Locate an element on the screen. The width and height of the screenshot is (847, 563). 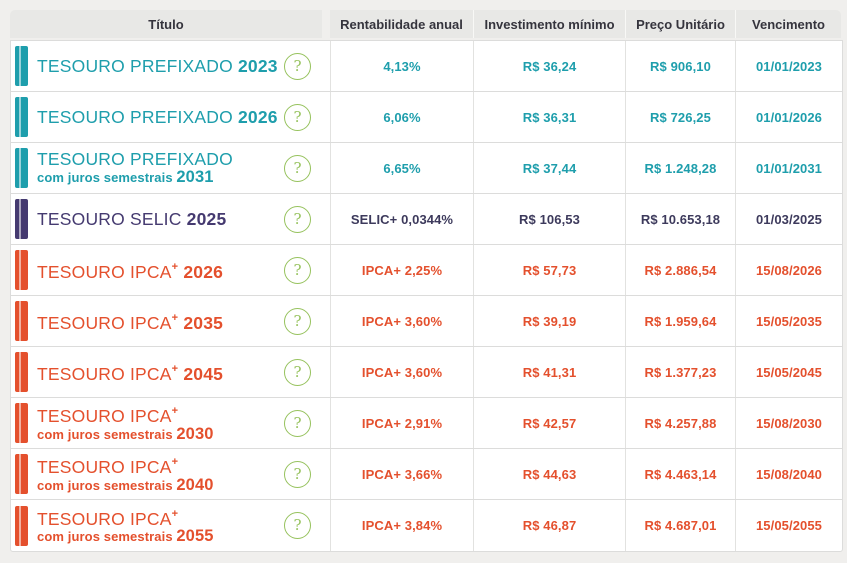
maturity-cell: 15/08/2040 is located at coordinates (788, 474).